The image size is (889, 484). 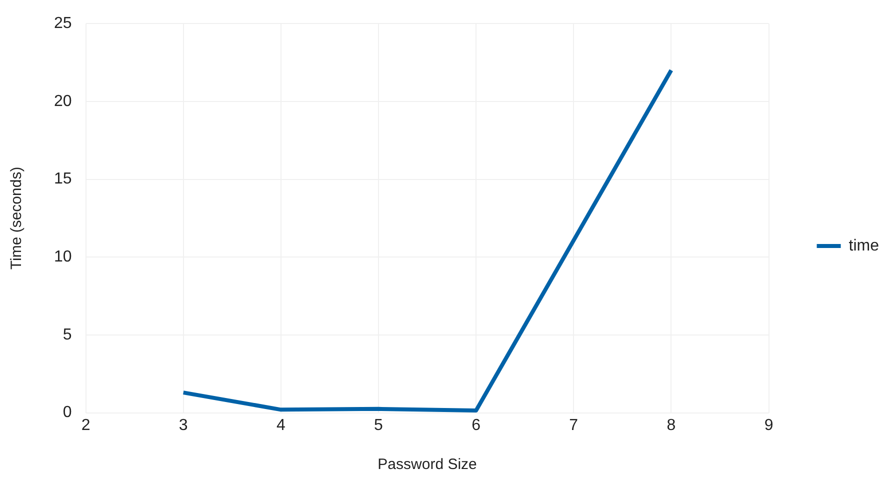 What do you see at coordinates (63, 23) in the screenshot?
I see `y-tick-label: 25` at bounding box center [63, 23].